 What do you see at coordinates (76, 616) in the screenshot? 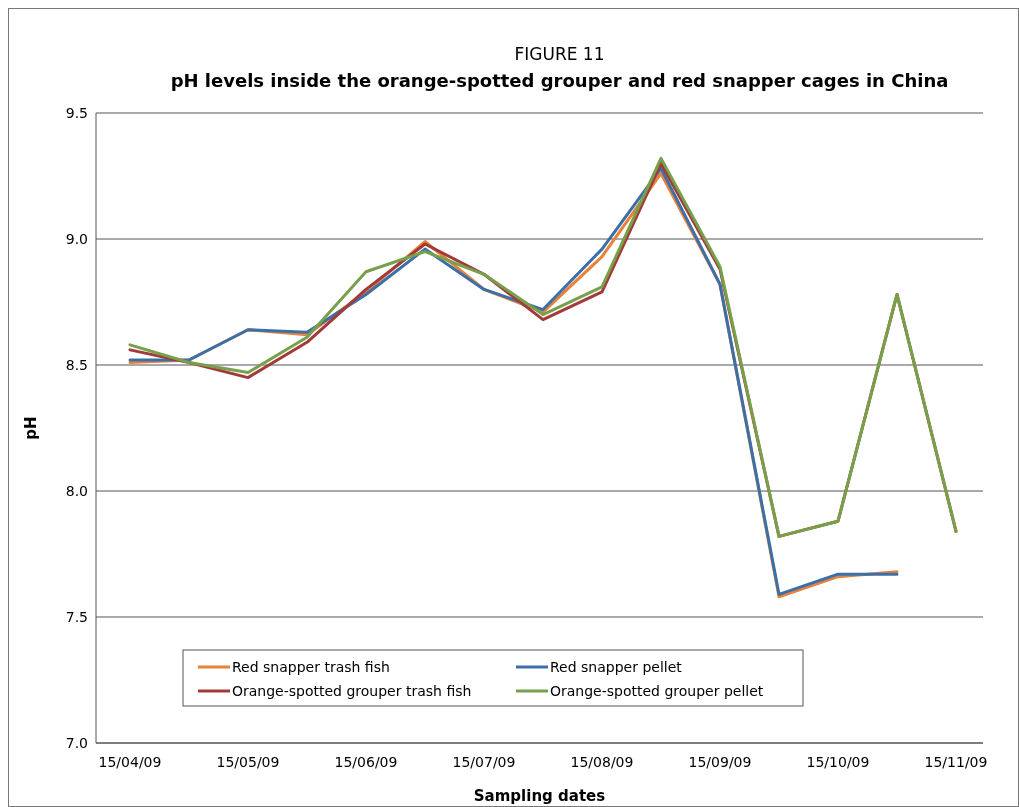
I see `y-tick-label: 7.5` at bounding box center [76, 616].